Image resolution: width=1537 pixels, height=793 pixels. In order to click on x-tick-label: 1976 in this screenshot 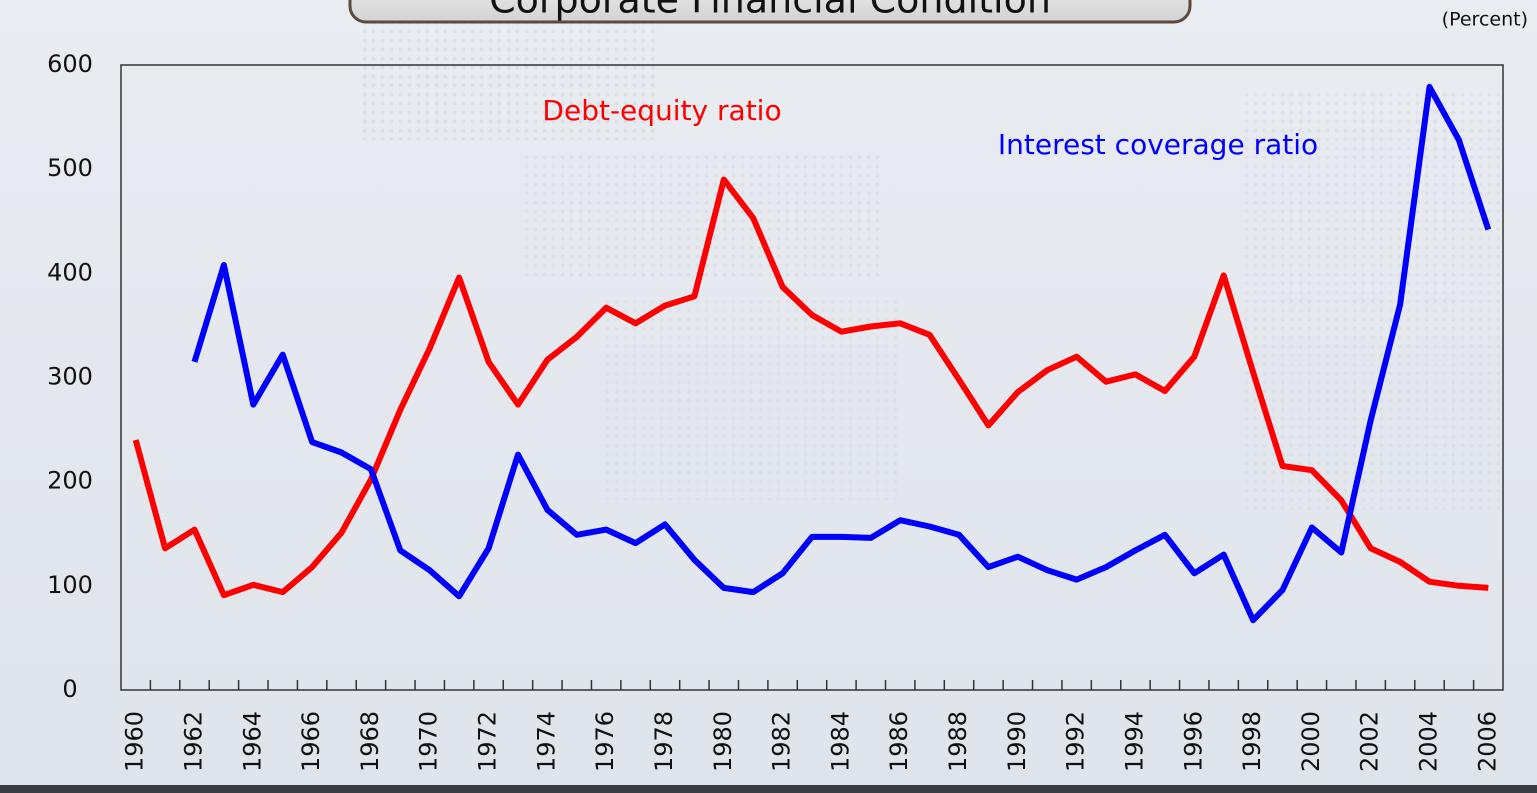, I will do `click(605, 741)`.